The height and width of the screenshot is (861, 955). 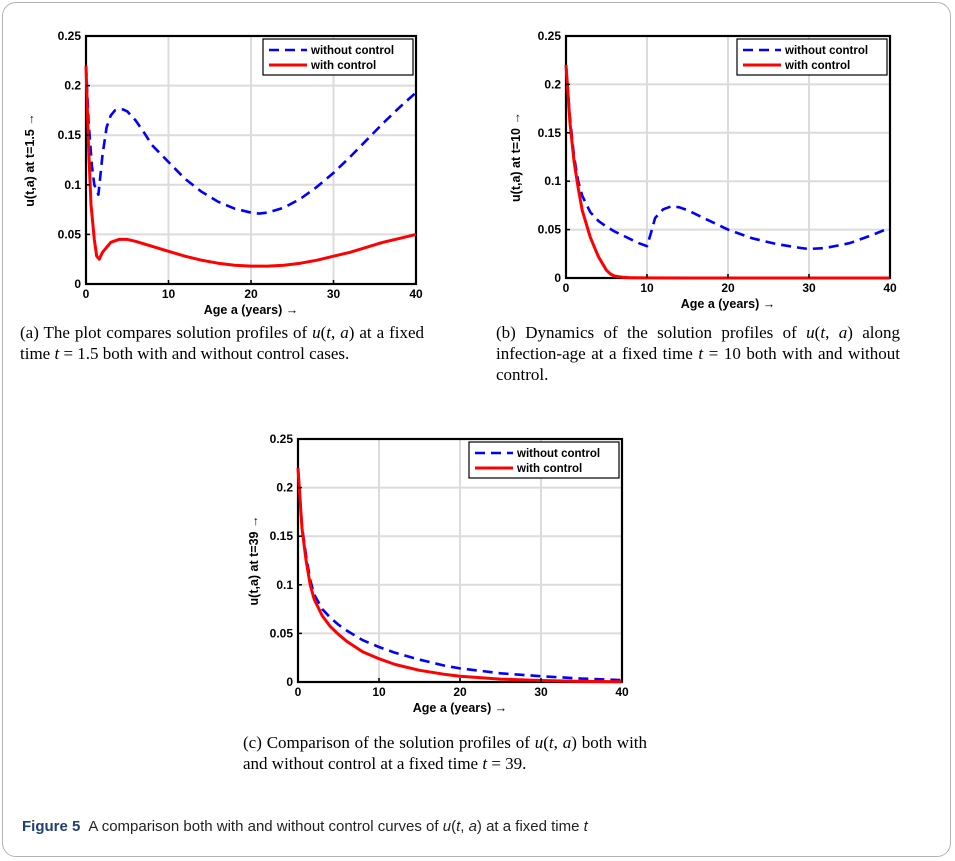 What do you see at coordinates (51, 826) in the screenshot?
I see `figure-label: Figure 5` at bounding box center [51, 826].